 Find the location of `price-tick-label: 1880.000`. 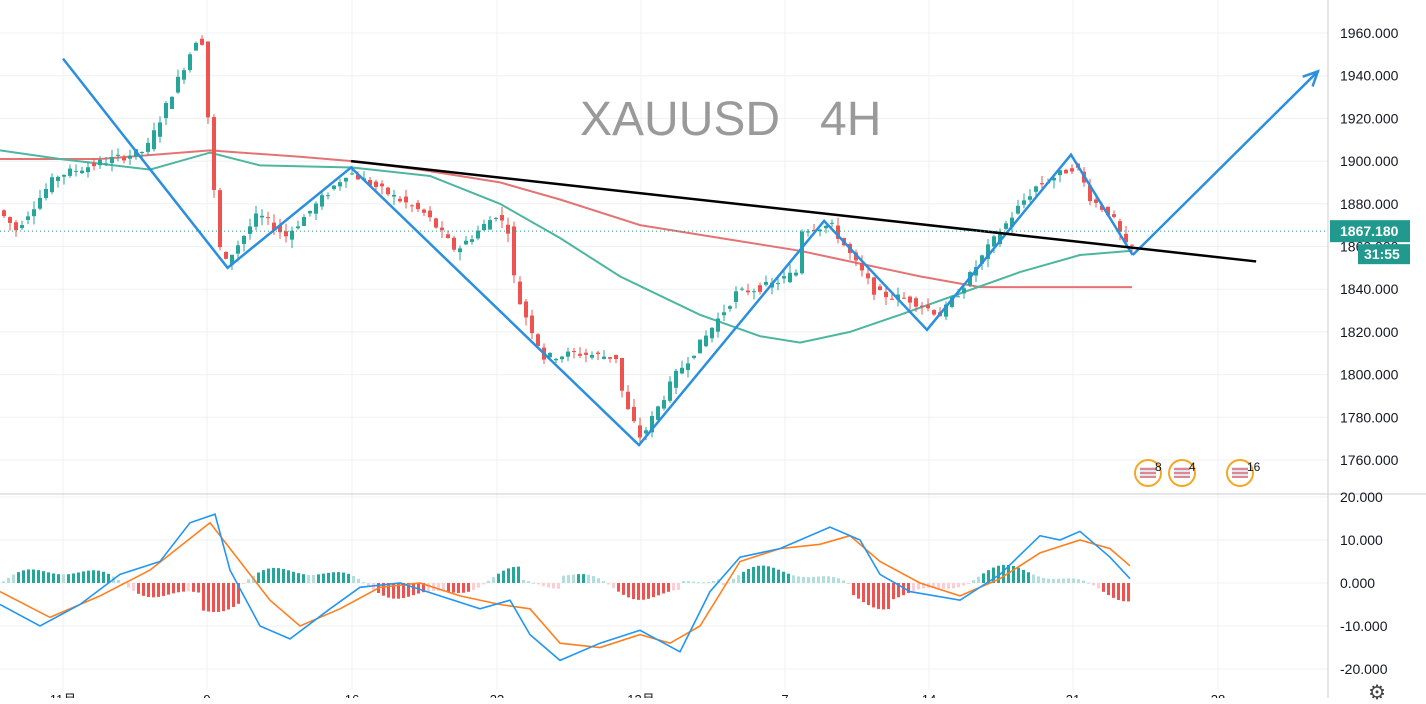

price-tick-label: 1880.000 is located at coordinates (1369, 204).